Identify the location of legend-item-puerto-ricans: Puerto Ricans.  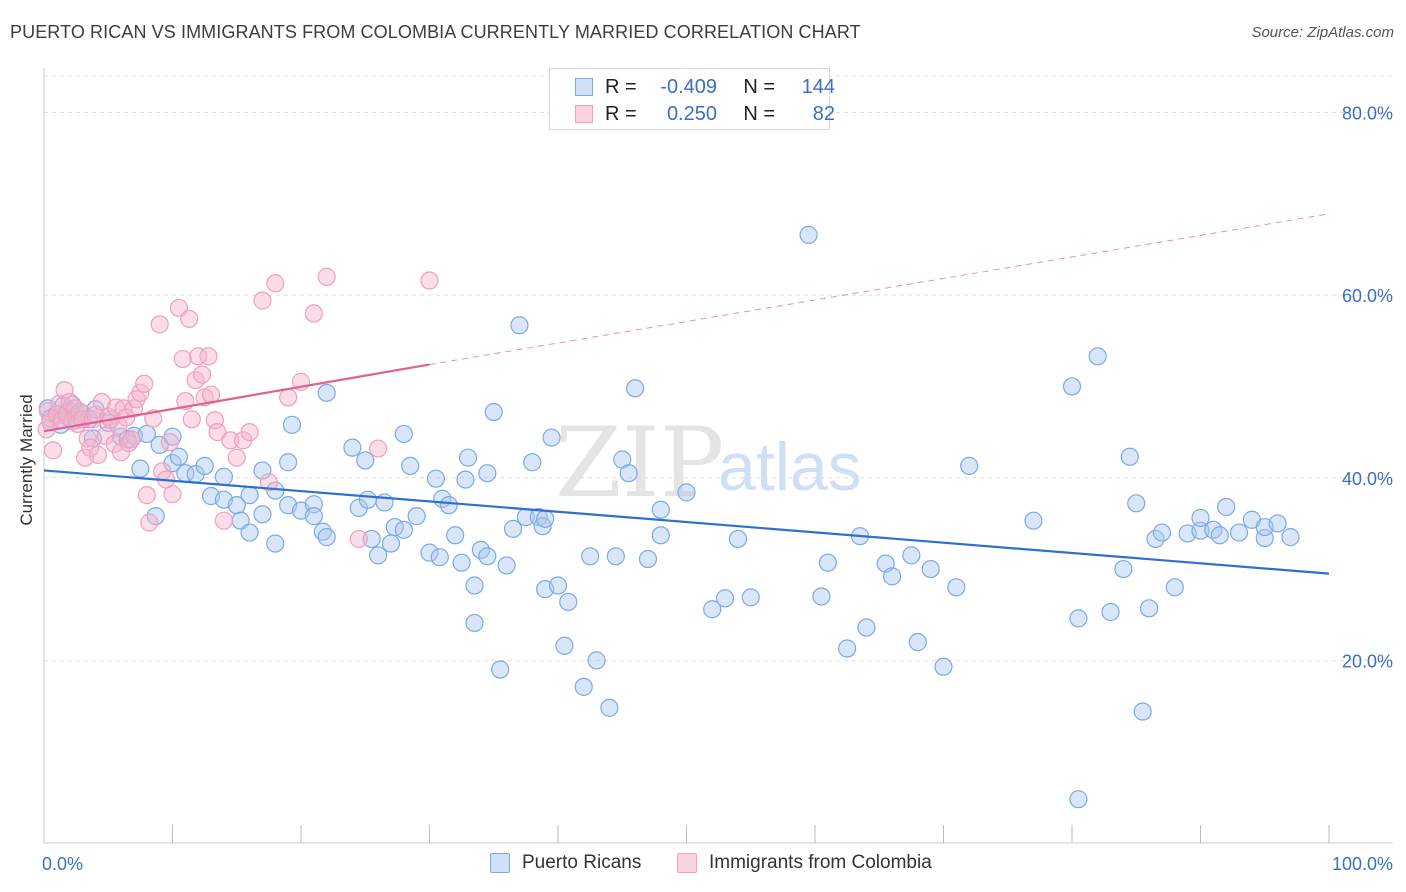
(565, 863).